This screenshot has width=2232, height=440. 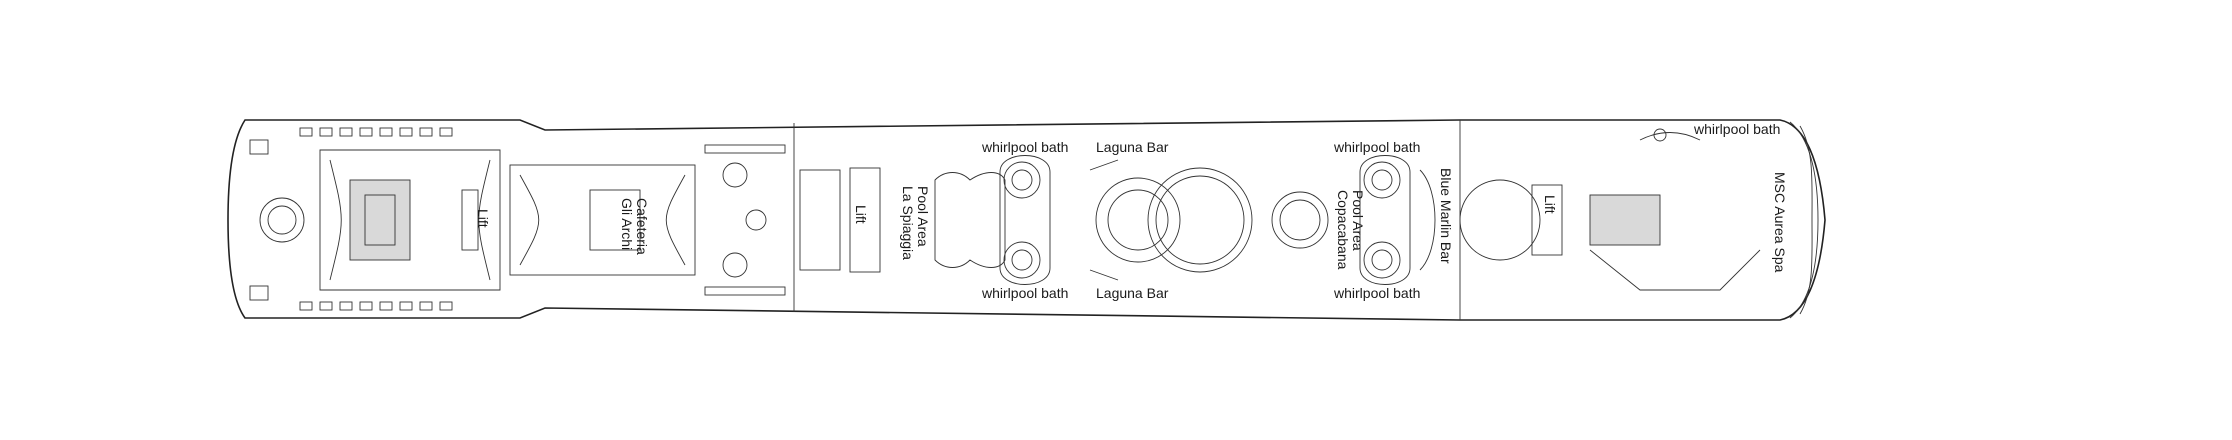 I want to click on copacabana-label-line2: Pool Area, so click(x=1358, y=220).